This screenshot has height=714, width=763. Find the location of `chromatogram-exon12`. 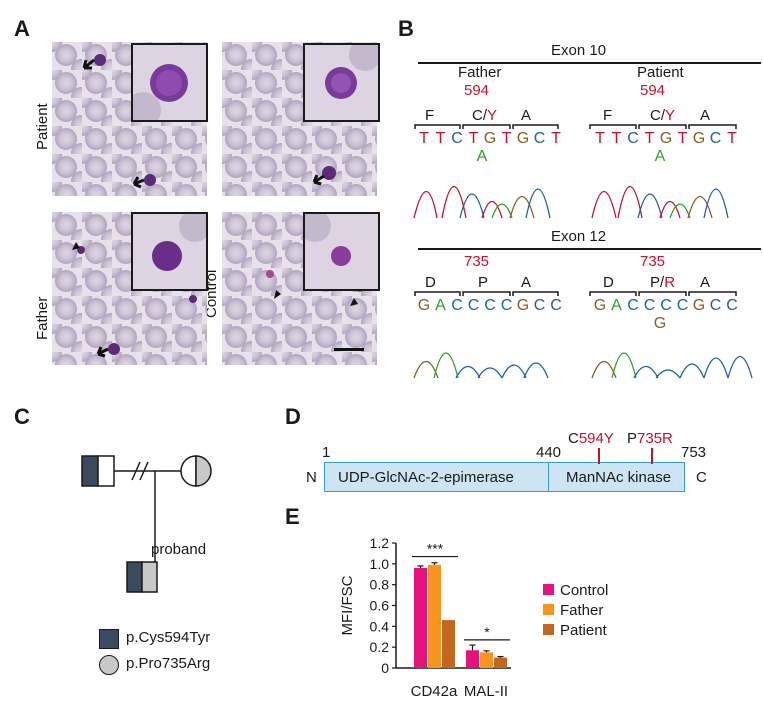

chromatogram-exon12 is located at coordinates (583, 365).